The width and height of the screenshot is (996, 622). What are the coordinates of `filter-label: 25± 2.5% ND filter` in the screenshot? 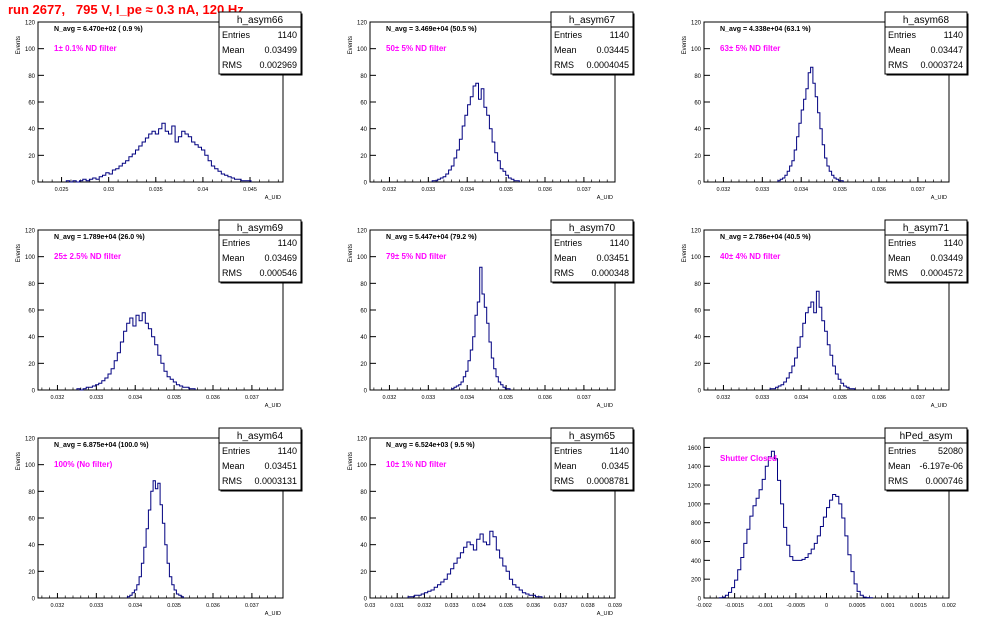 It's located at (87, 256).